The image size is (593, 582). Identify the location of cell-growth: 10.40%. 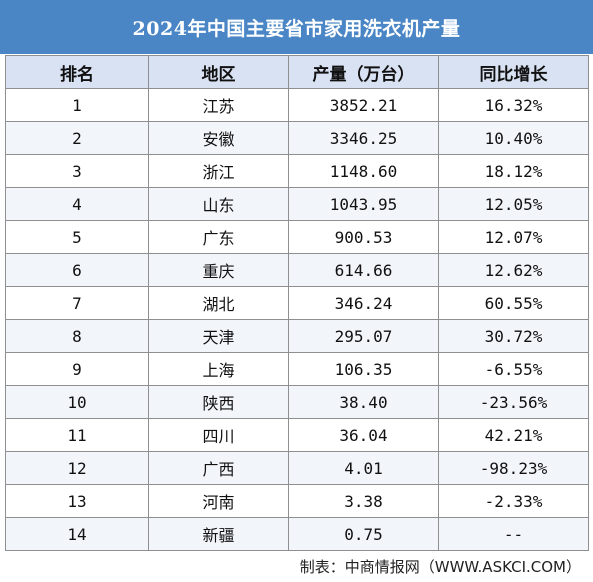
(513, 138).